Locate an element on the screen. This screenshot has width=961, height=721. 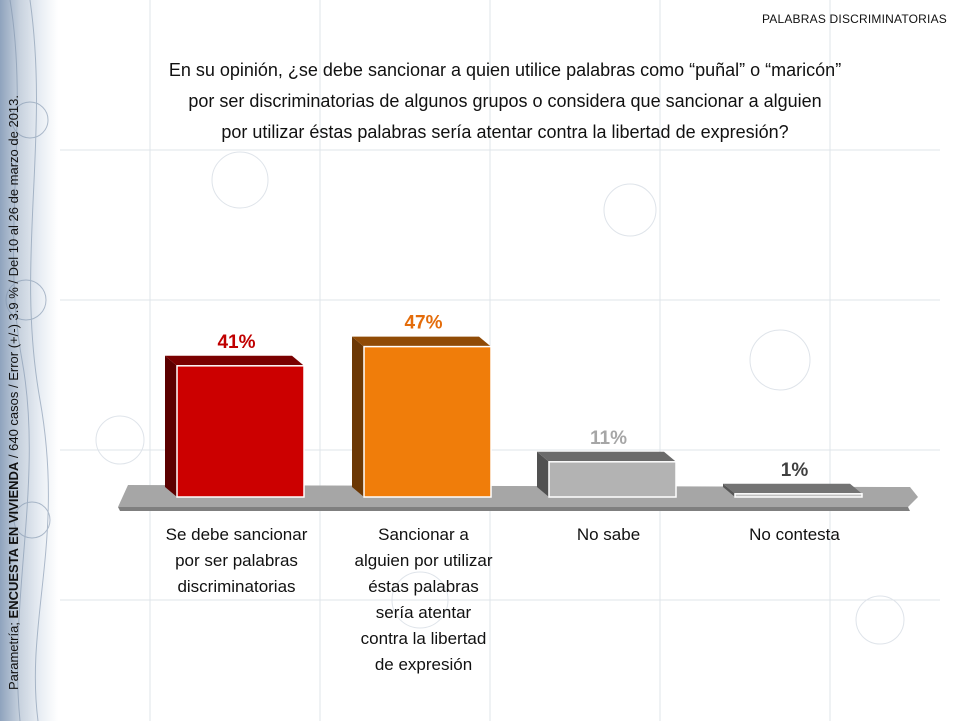
chart-floor is located at coordinates (518, 496).